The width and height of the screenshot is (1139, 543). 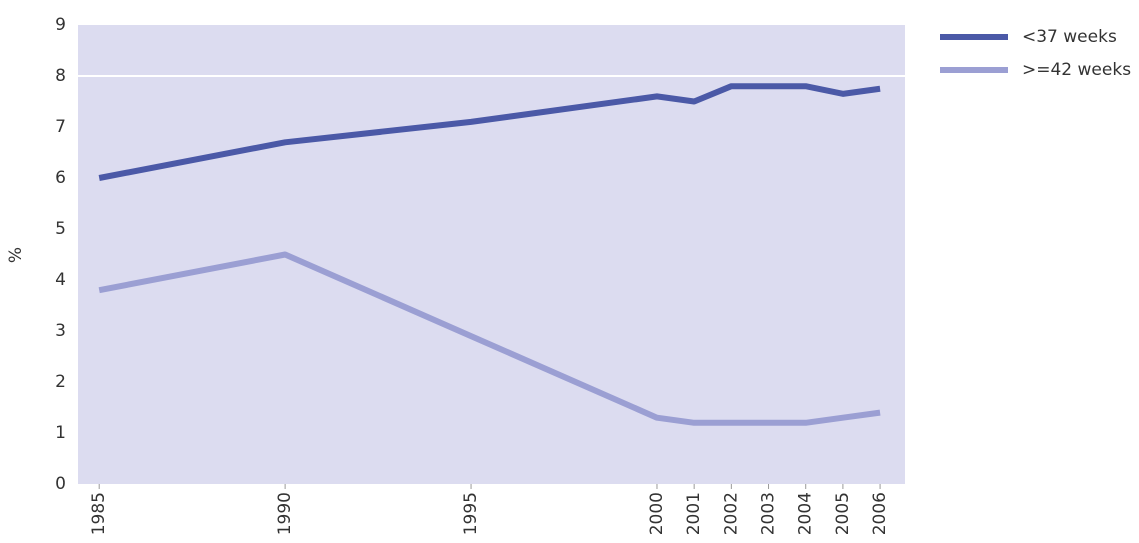 What do you see at coordinates (1076, 70) in the screenshot?
I see `legend-label: >=42 weeks` at bounding box center [1076, 70].